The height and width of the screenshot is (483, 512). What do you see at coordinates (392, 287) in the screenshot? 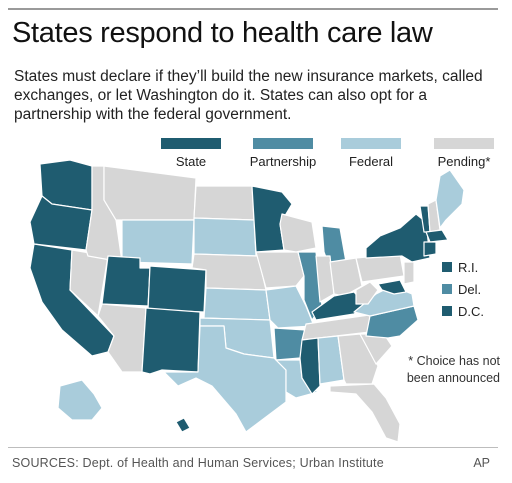
I see `state-MD` at bounding box center [392, 287].